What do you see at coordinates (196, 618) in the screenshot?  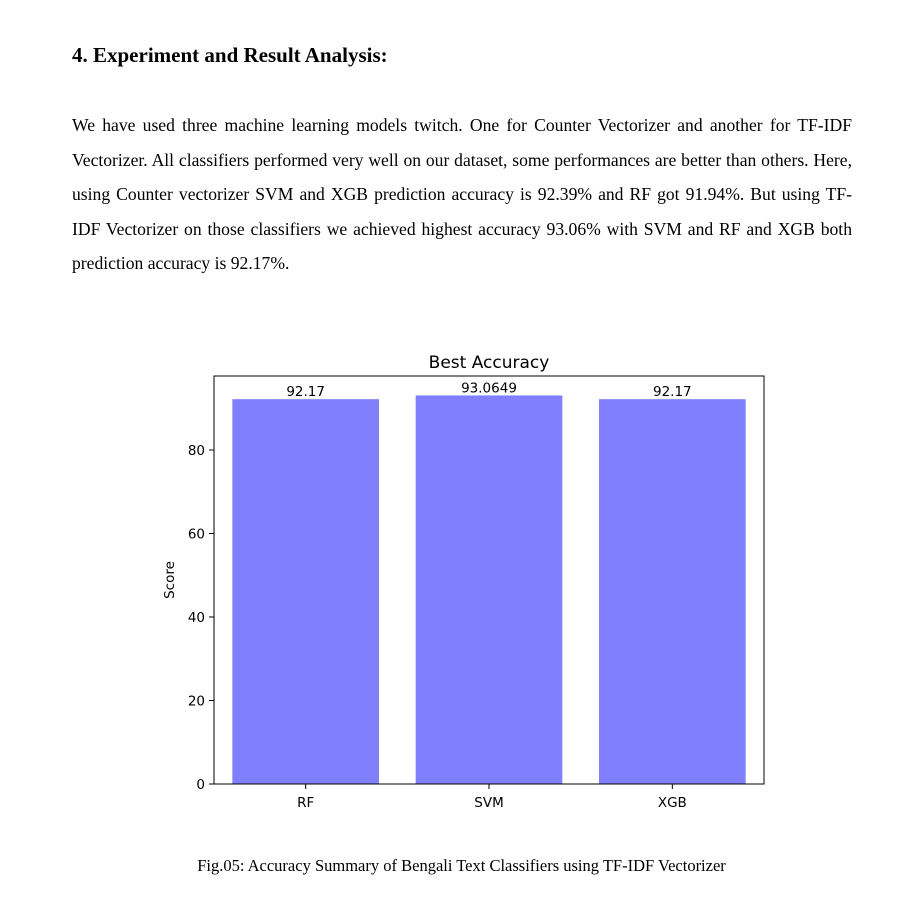 I see `y-tick-label: 40` at bounding box center [196, 618].